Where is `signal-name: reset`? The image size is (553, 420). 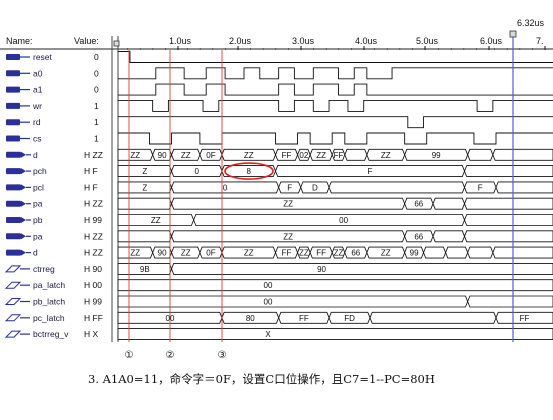 signal-name: reset is located at coordinates (43, 57).